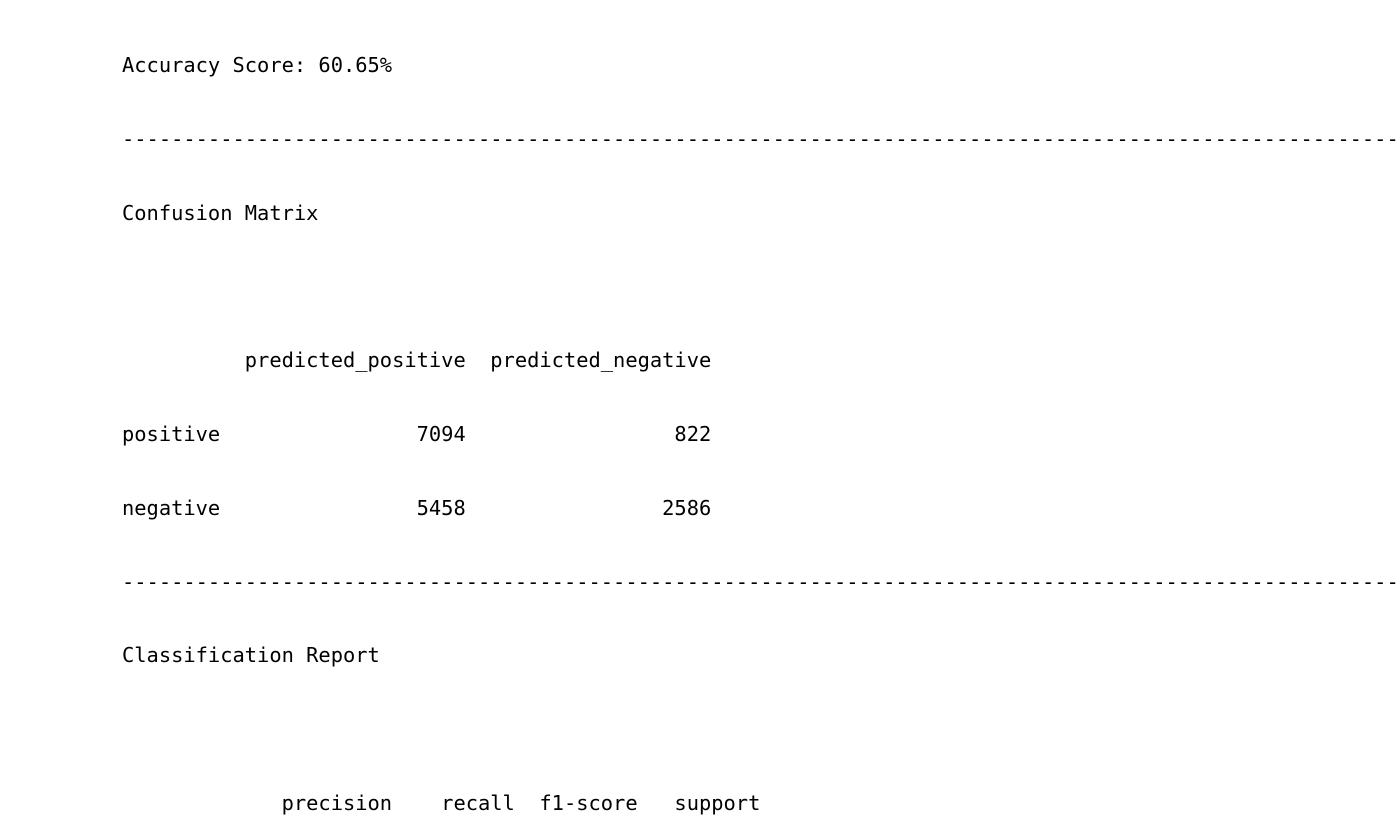 Image resolution: width=1400 pixels, height=830 pixels. What do you see at coordinates (441, 803) in the screenshot?
I see `classification-report-header-row: precision recall f1-score support` at bounding box center [441, 803].